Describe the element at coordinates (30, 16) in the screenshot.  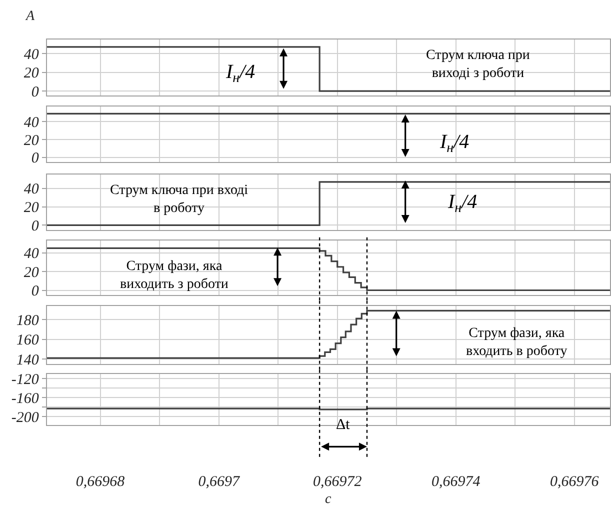
I see `y-axis-title: A` at that location.